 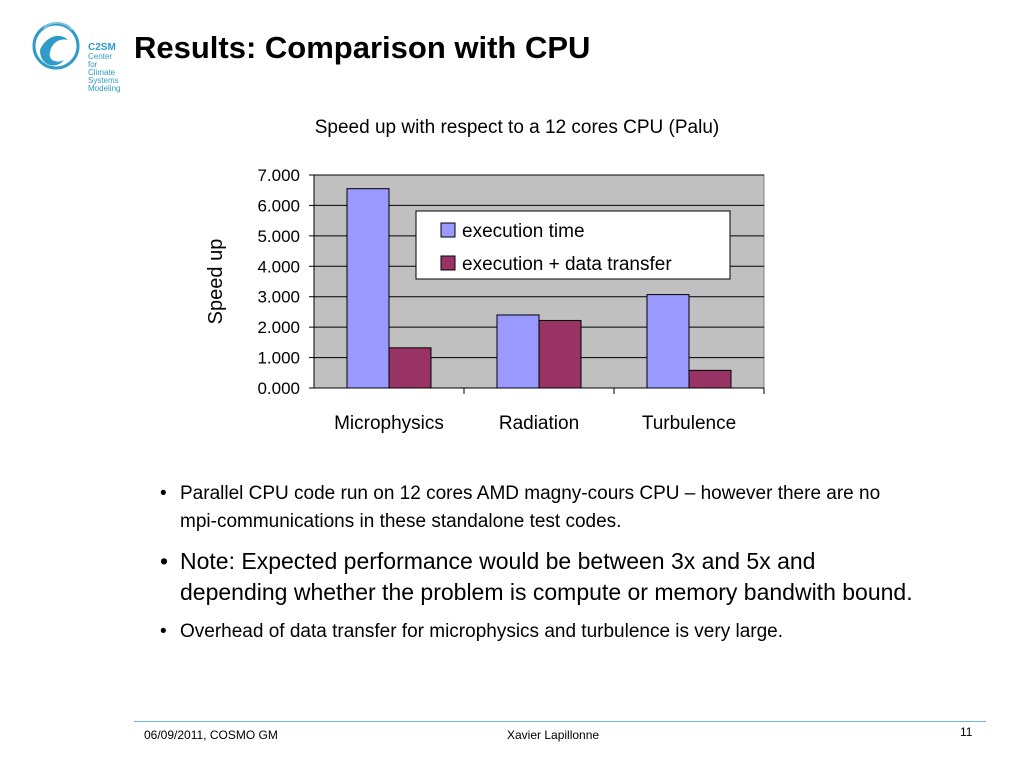 I want to click on logo-line1: Center for Climate, so click(x=102, y=64).